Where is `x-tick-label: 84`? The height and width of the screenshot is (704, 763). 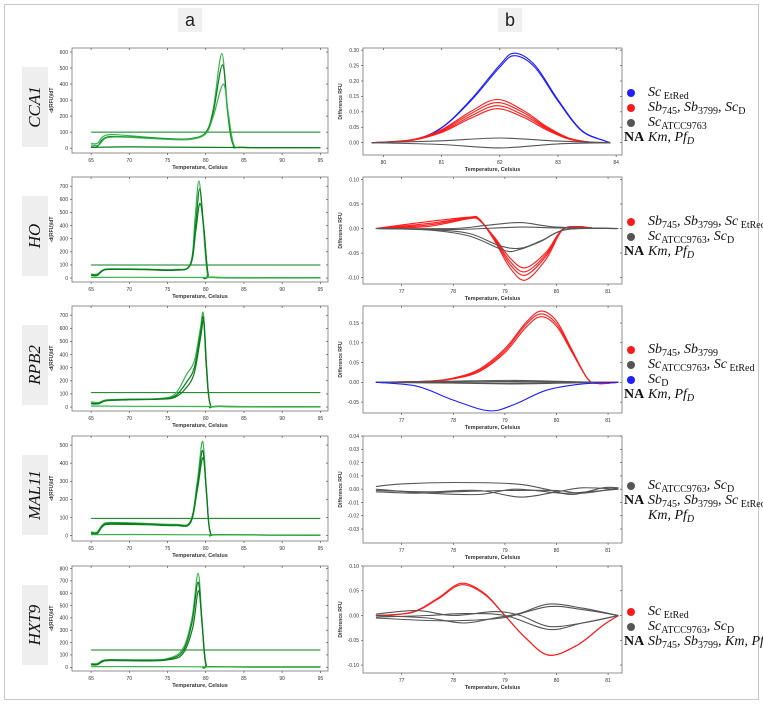 x-tick-label: 84 is located at coordinates (616, 163).